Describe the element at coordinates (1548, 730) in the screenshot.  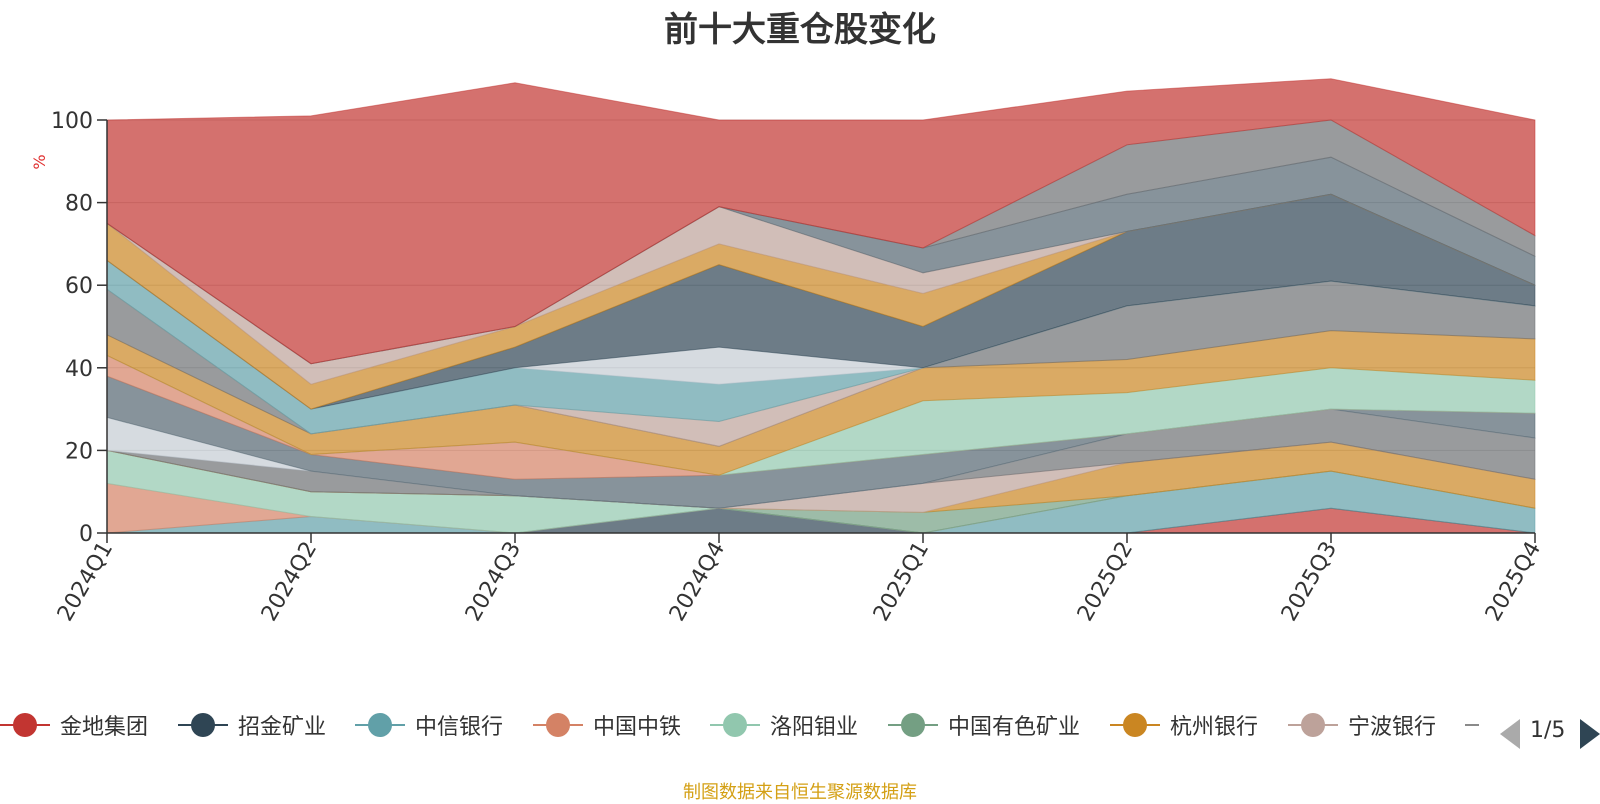
I see `legend-page-indicator: 1/5` at that location.